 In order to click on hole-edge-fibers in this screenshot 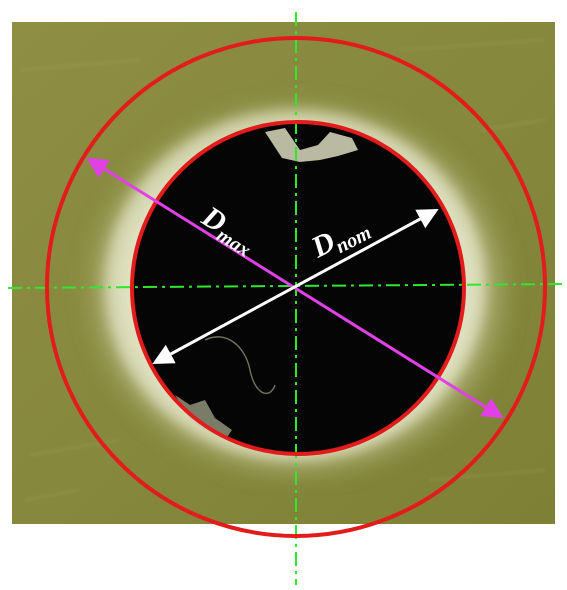, I will do `click(311, 145)`.